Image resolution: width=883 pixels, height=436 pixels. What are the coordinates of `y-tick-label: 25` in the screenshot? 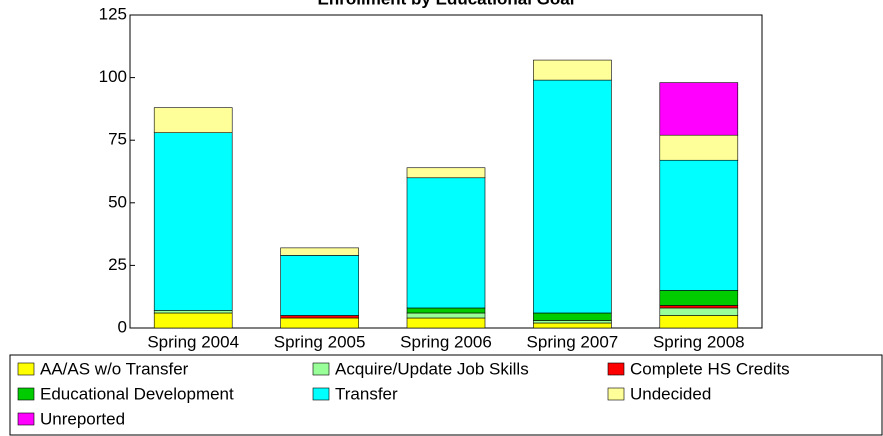 It's located at (117, 264).